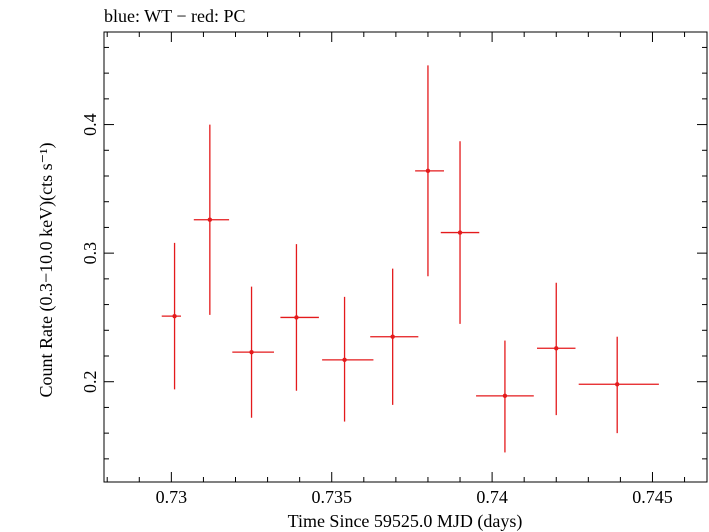 The height and width of the screenshot is (532, 709). What do you see at coordinates (331, 497) in the screenshot?
I see `x-tick-label: 0.735` at bounding box center [331, 497].